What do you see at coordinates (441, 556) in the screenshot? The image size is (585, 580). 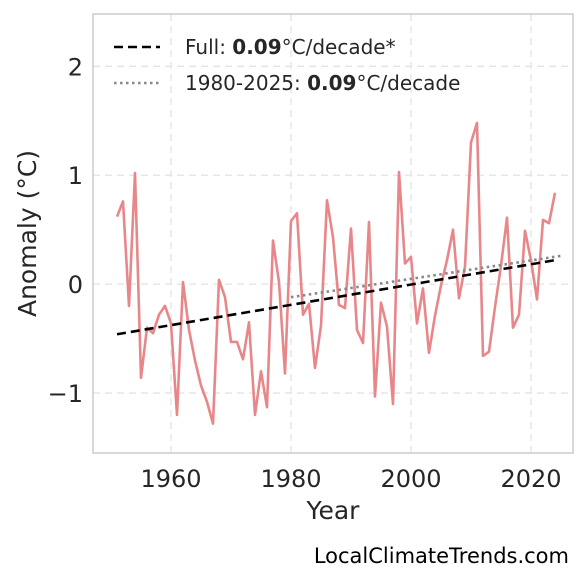 I see `site-credit: LocalClimateTrends.com` at bounding box center [441, 556].